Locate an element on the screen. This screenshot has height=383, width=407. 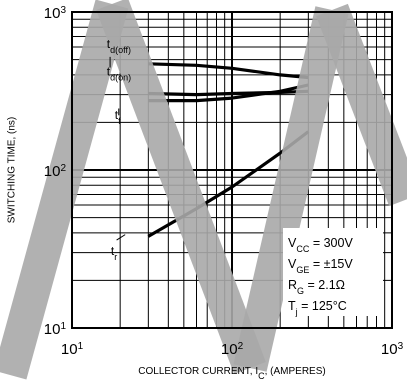
series-label-sub: d(on) is located at coordinates (120, 78).